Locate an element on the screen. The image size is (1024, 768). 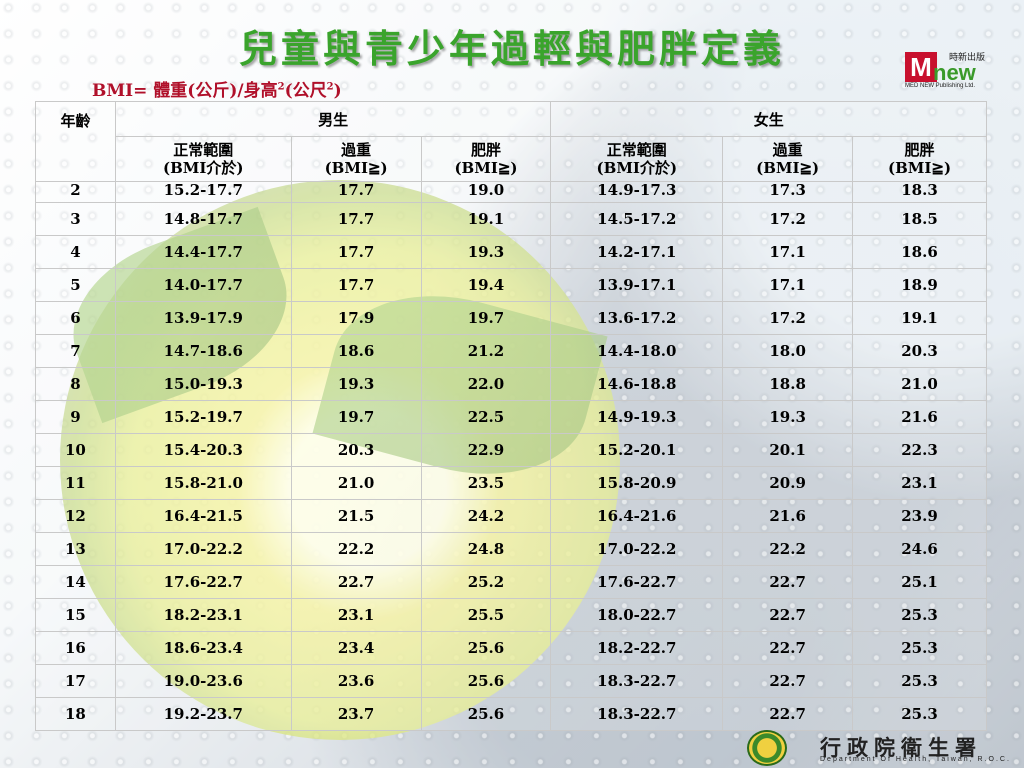
bmi-cell: 18.6-23.4 is located at coordinates (203, 648).